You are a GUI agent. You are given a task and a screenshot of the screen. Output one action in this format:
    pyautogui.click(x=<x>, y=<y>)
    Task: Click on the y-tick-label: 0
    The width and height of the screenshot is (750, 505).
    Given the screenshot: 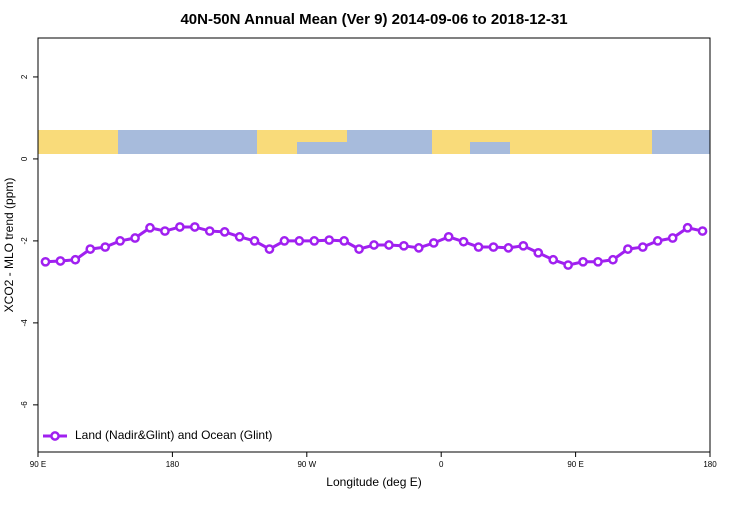 What is the action you would take?
    pyautogui.click(x=24, y=158)
    